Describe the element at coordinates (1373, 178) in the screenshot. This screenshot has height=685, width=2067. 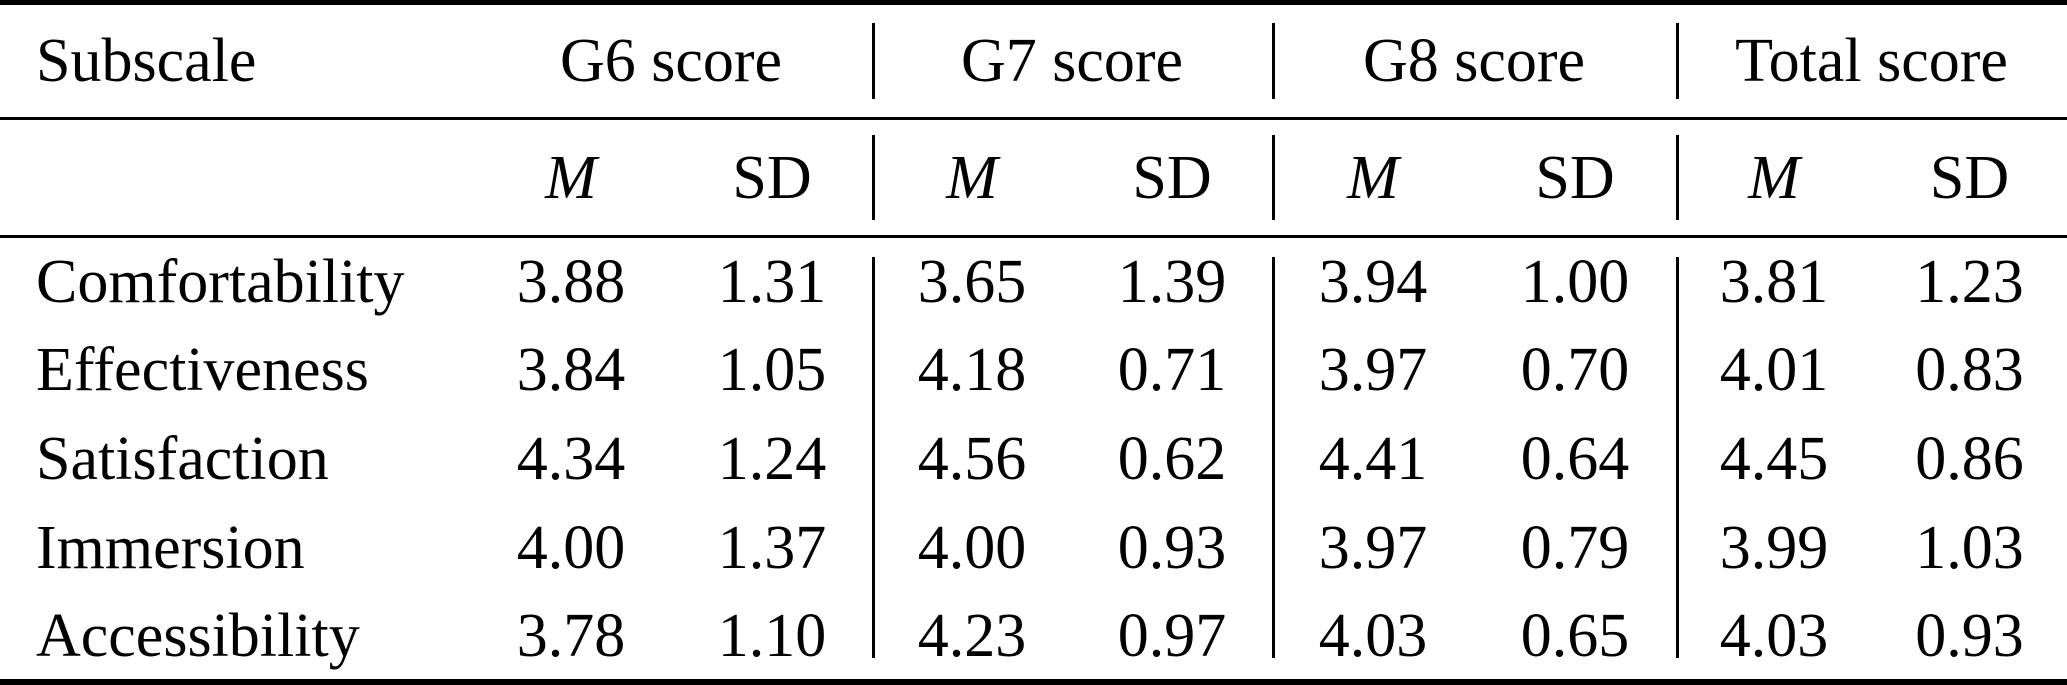
I see `m-header-g8: M` at that location.